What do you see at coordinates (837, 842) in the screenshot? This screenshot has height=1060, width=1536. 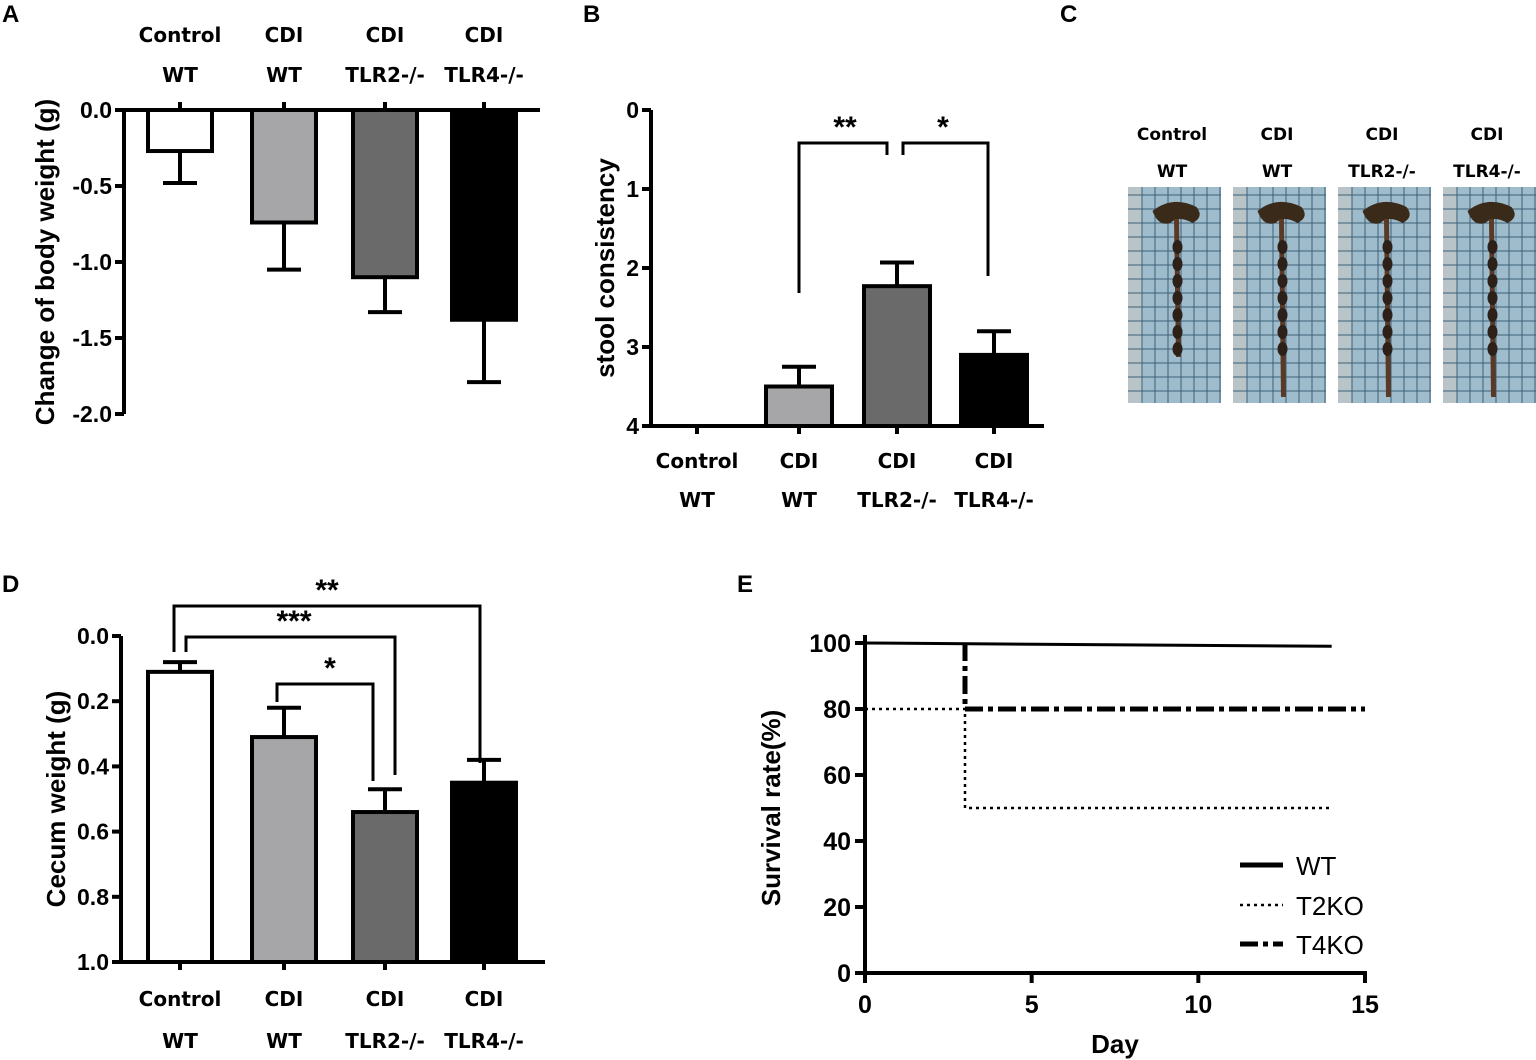 I see `y-tick-label: 40` at bounding box center [837, 842].